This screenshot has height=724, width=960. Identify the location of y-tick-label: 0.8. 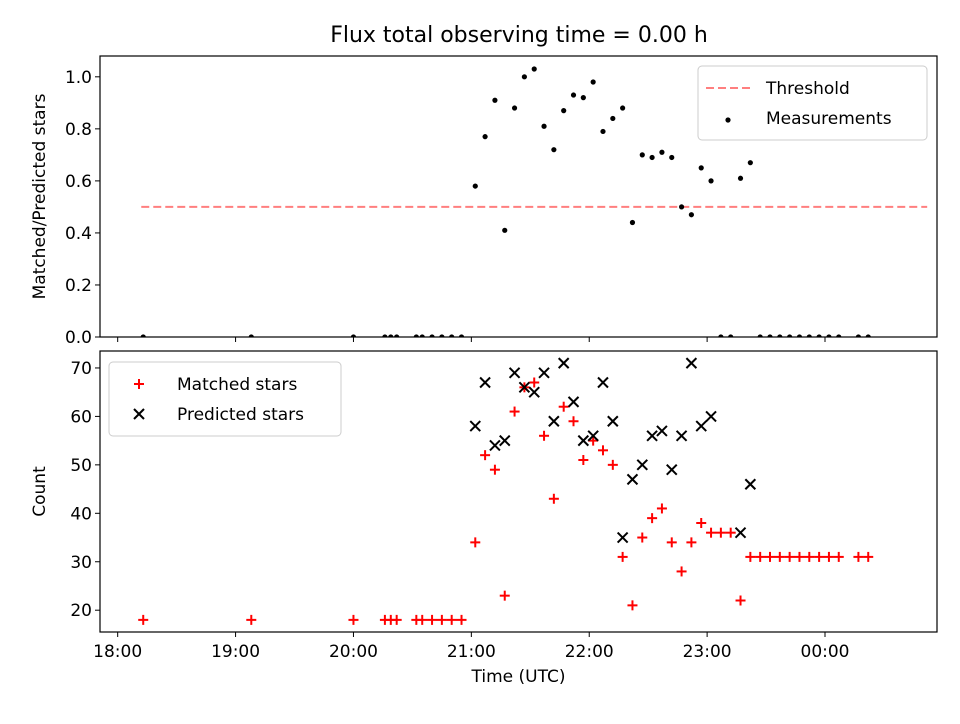
(78, 130).